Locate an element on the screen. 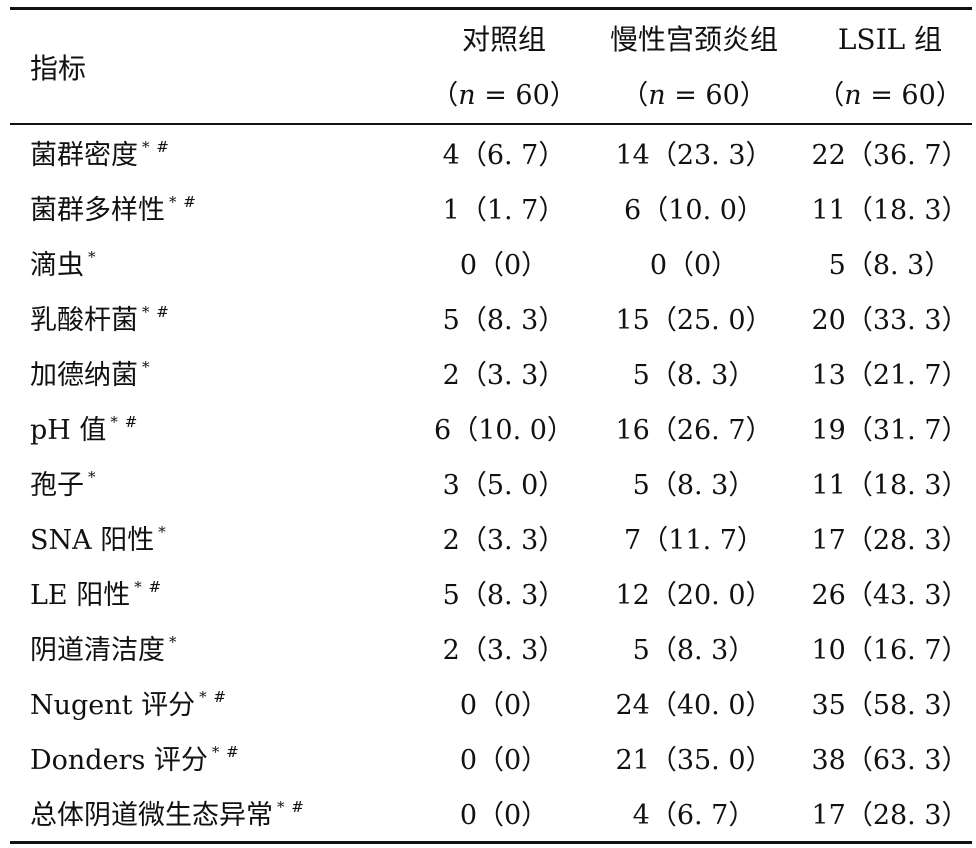 This screenshot has width=976, height=848. cell-indicator: 总体阴道微生态异常 * # is located at coordinates (219, 812).